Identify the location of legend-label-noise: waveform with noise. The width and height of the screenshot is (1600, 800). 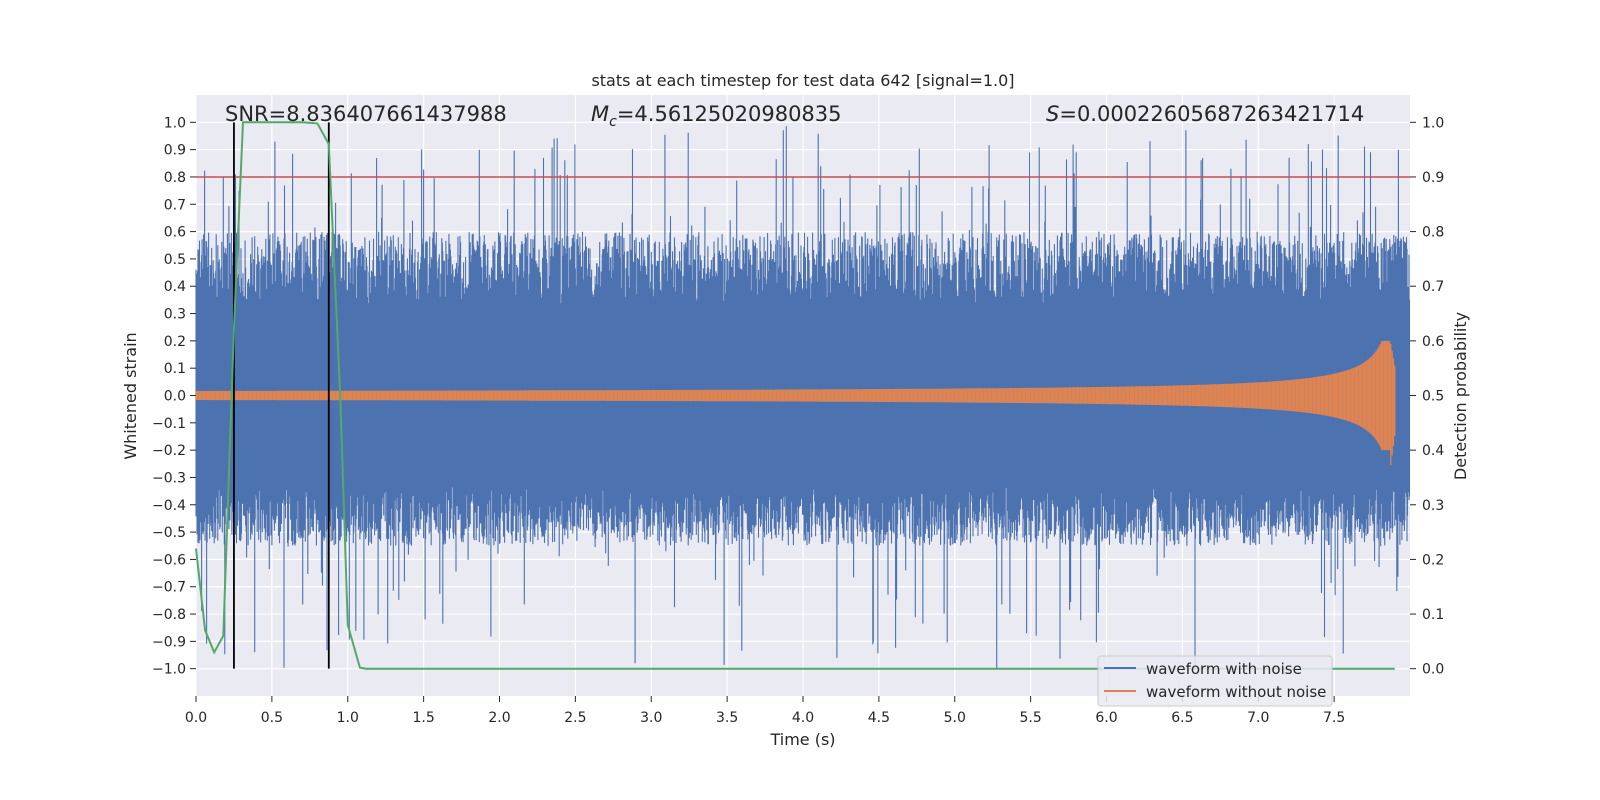
(1224, 669).